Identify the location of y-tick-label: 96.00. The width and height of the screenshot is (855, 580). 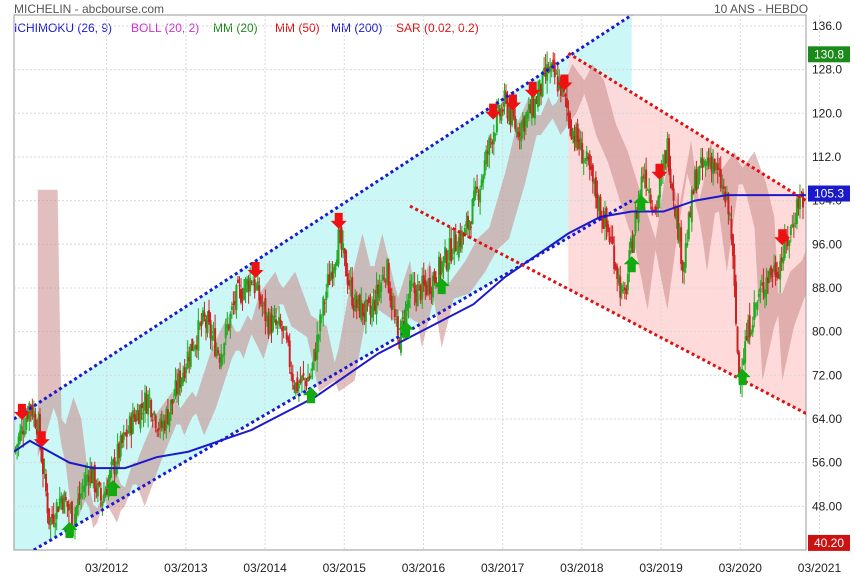
(827, 244).